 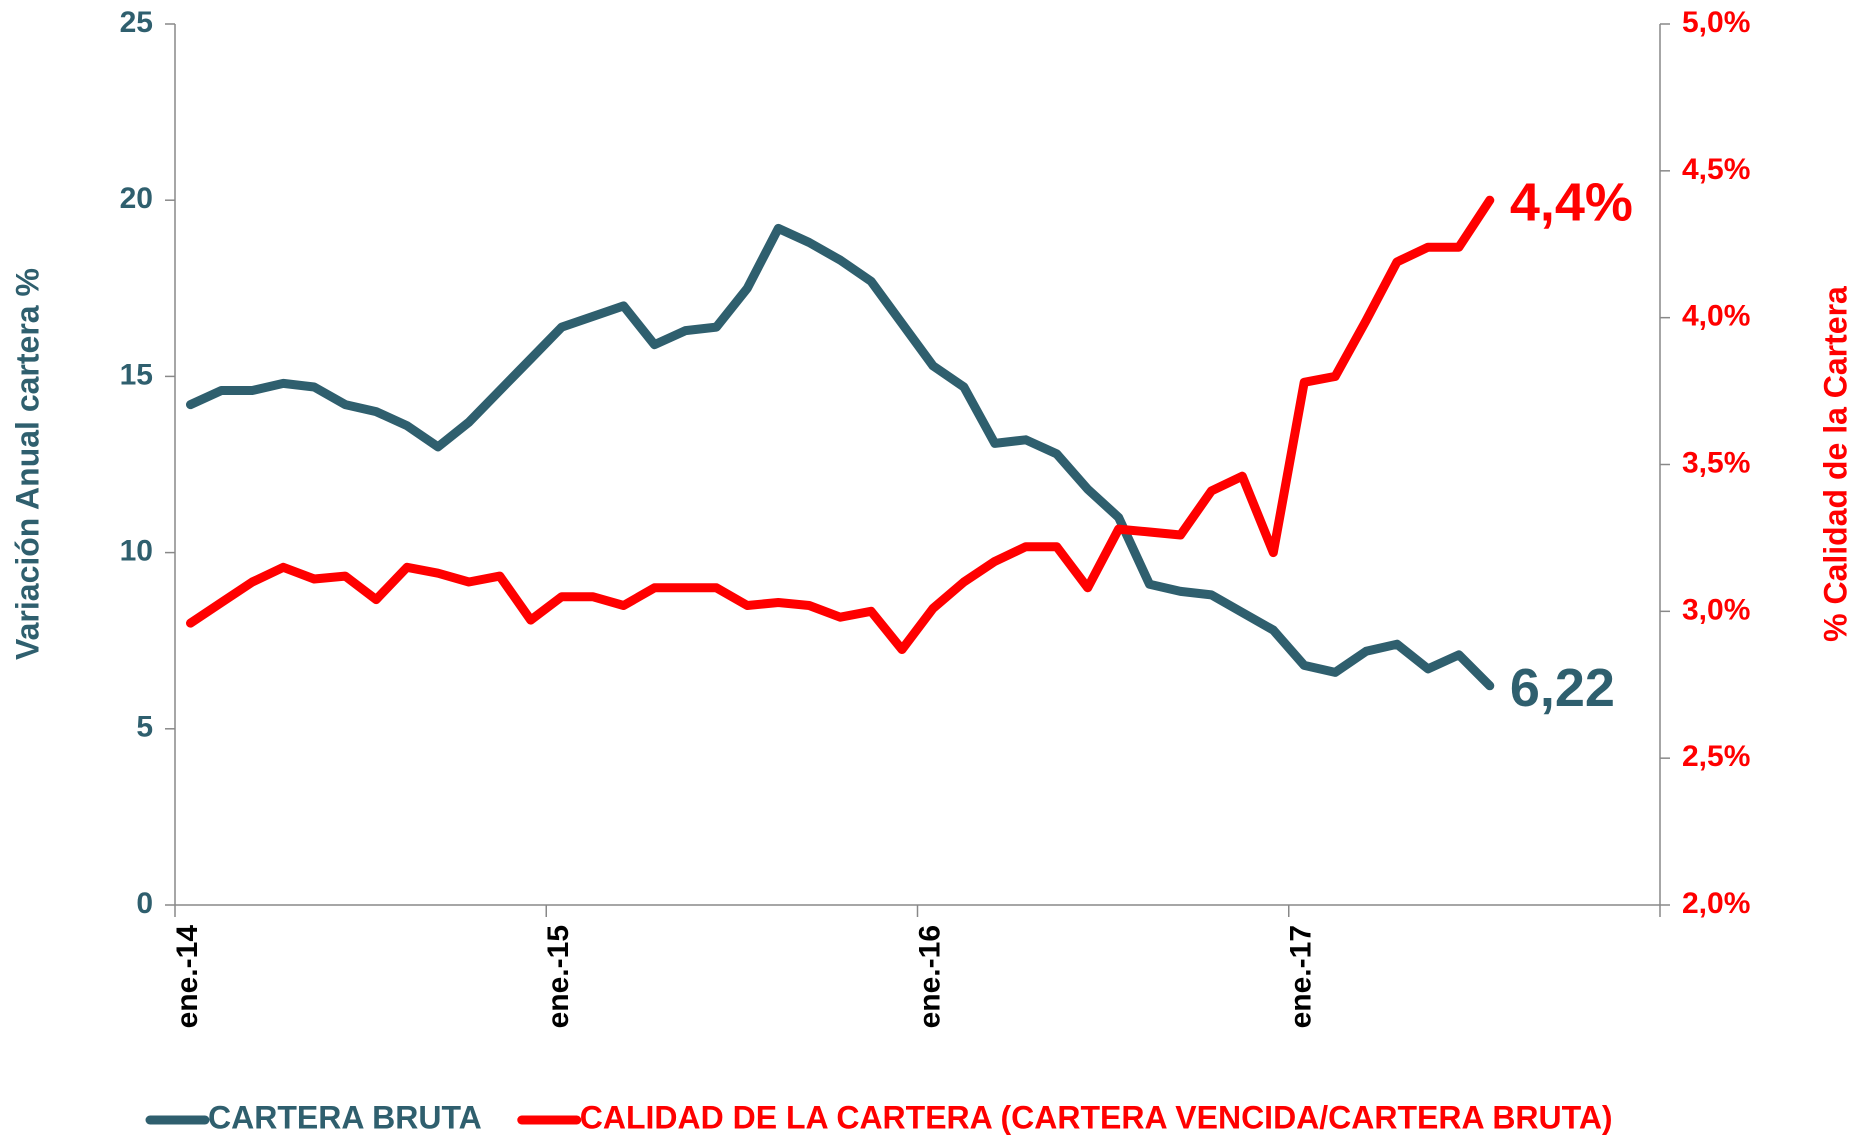 What do you see at coordinates (1301, 976) in the screenshot?
I see `x-tick-label: ene.-17` at bounding box center [1301, 976].